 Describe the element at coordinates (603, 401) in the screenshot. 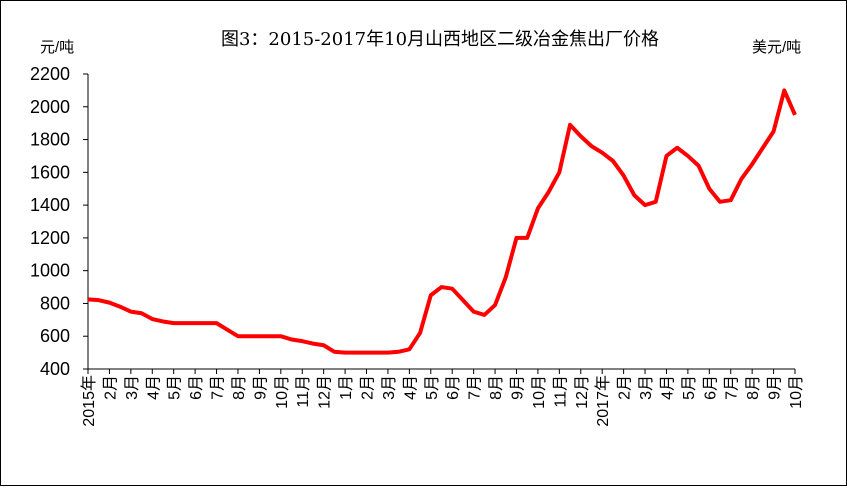

I see `x-tick-label: 2017年` at that location.